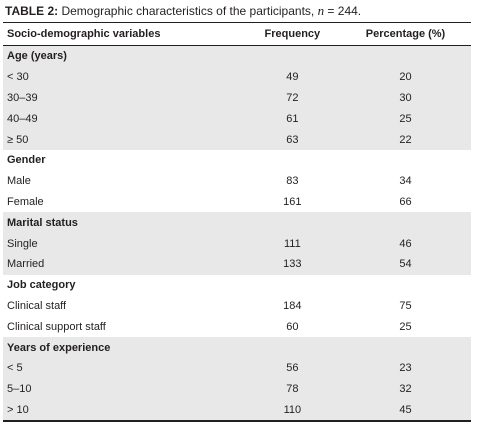 The image size is (479, 429). I want to click on data-row: Single 111 46, so click(237, 243).